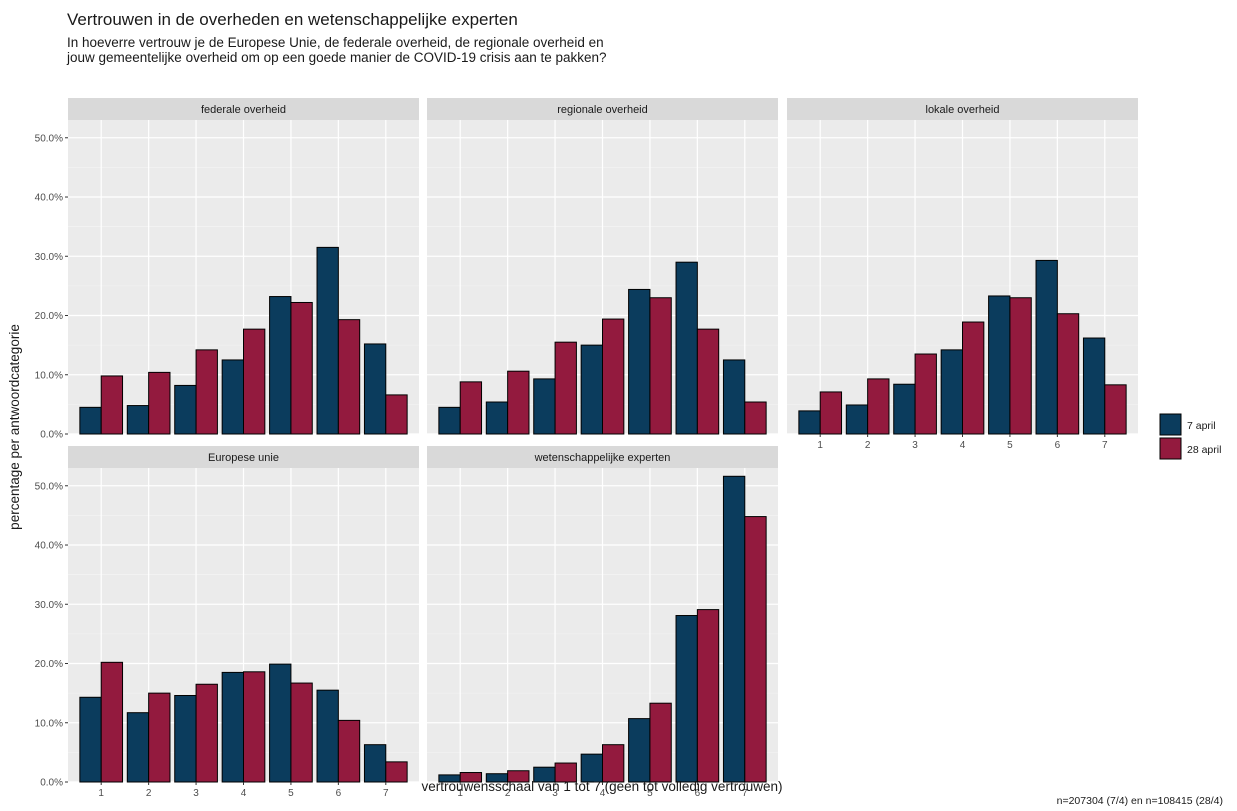  Describe the element at coordinates (1139, 801) in the screenshot. I see `chart-caption: n=207304 (7/4) en n=108415 (28/4)` at that location.